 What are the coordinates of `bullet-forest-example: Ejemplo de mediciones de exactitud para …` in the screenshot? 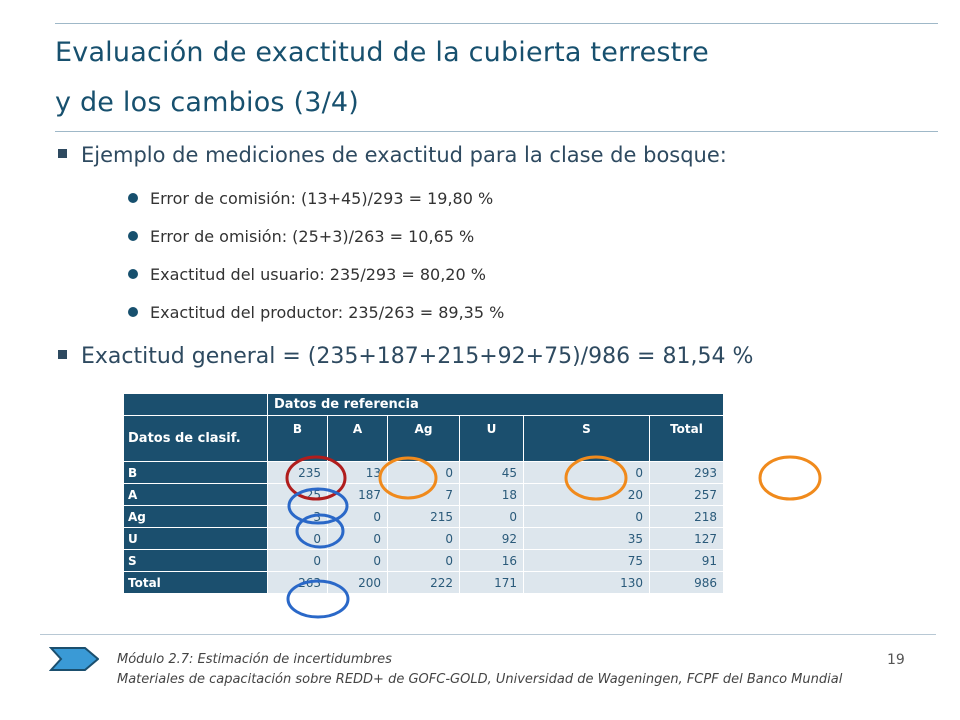 It's located at (392, 155).